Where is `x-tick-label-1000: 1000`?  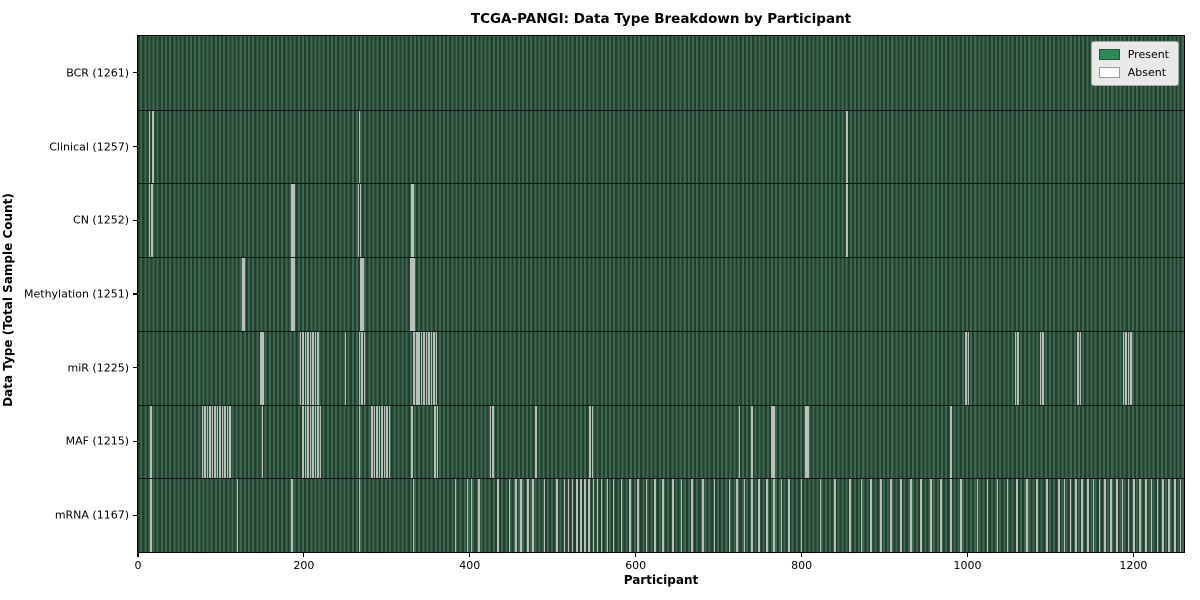
x-tick-label-1000: 1000 is located at coordinates (967, 565).